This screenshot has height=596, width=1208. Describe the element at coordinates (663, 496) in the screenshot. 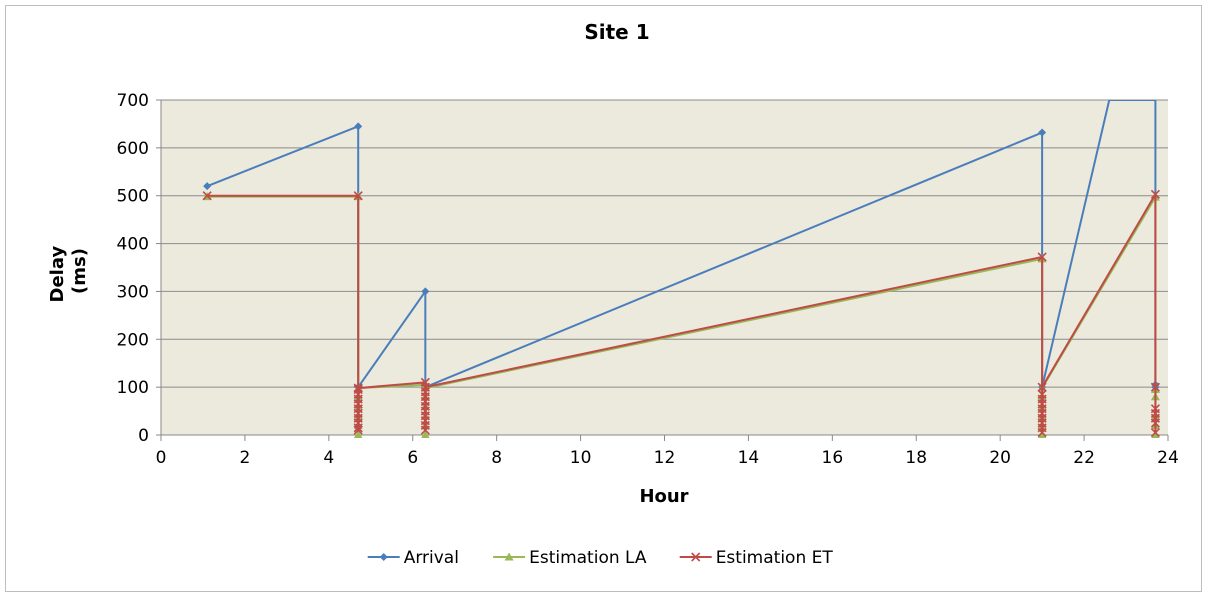

I see `x-axis-title: Hour` at that location.